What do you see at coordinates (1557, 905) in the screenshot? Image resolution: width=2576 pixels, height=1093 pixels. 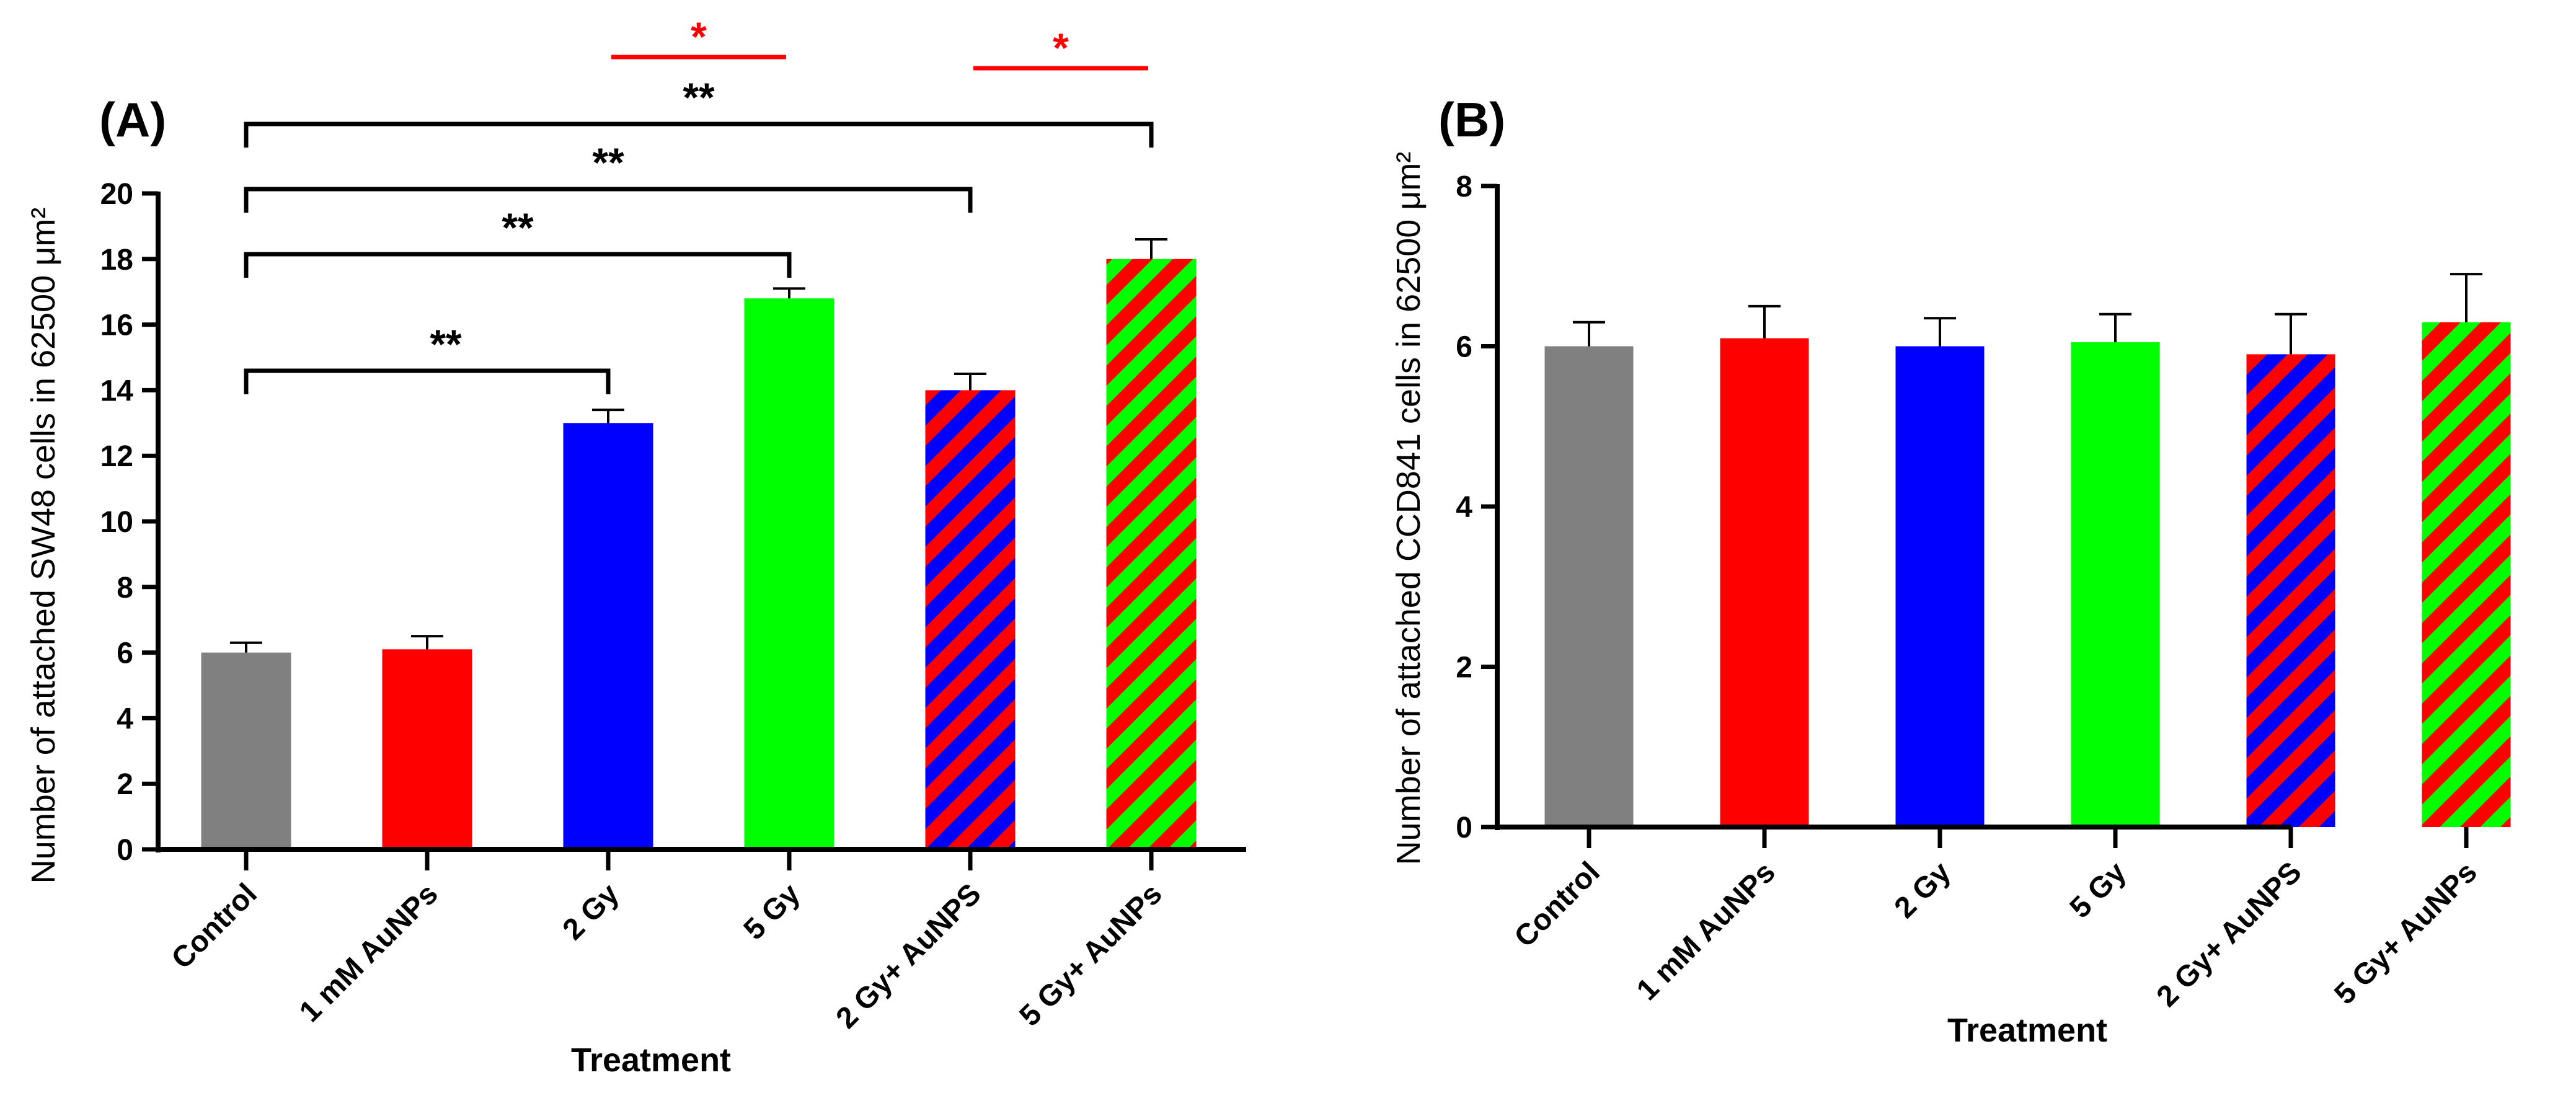 I see `panel-b-x-tick-label-0: Control` at bounding box center [1557, 905].